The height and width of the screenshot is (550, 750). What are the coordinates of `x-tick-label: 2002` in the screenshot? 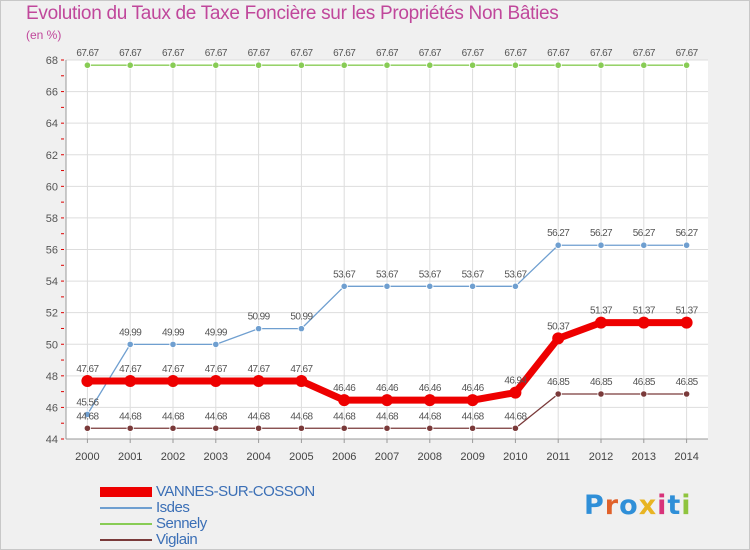 It's located at (173, 457).